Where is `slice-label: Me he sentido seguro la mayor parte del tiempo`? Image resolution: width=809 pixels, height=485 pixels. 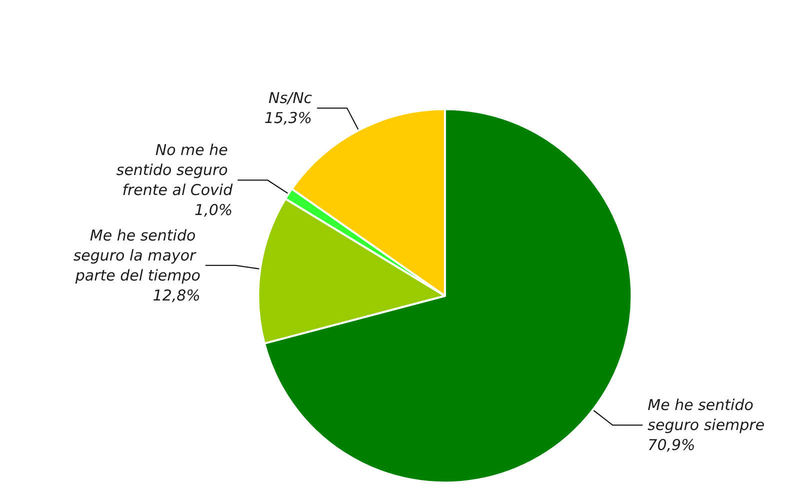 slice-label: Me he sentido seguro la mayor parte del tiempo is located at coordinates (136, 255).